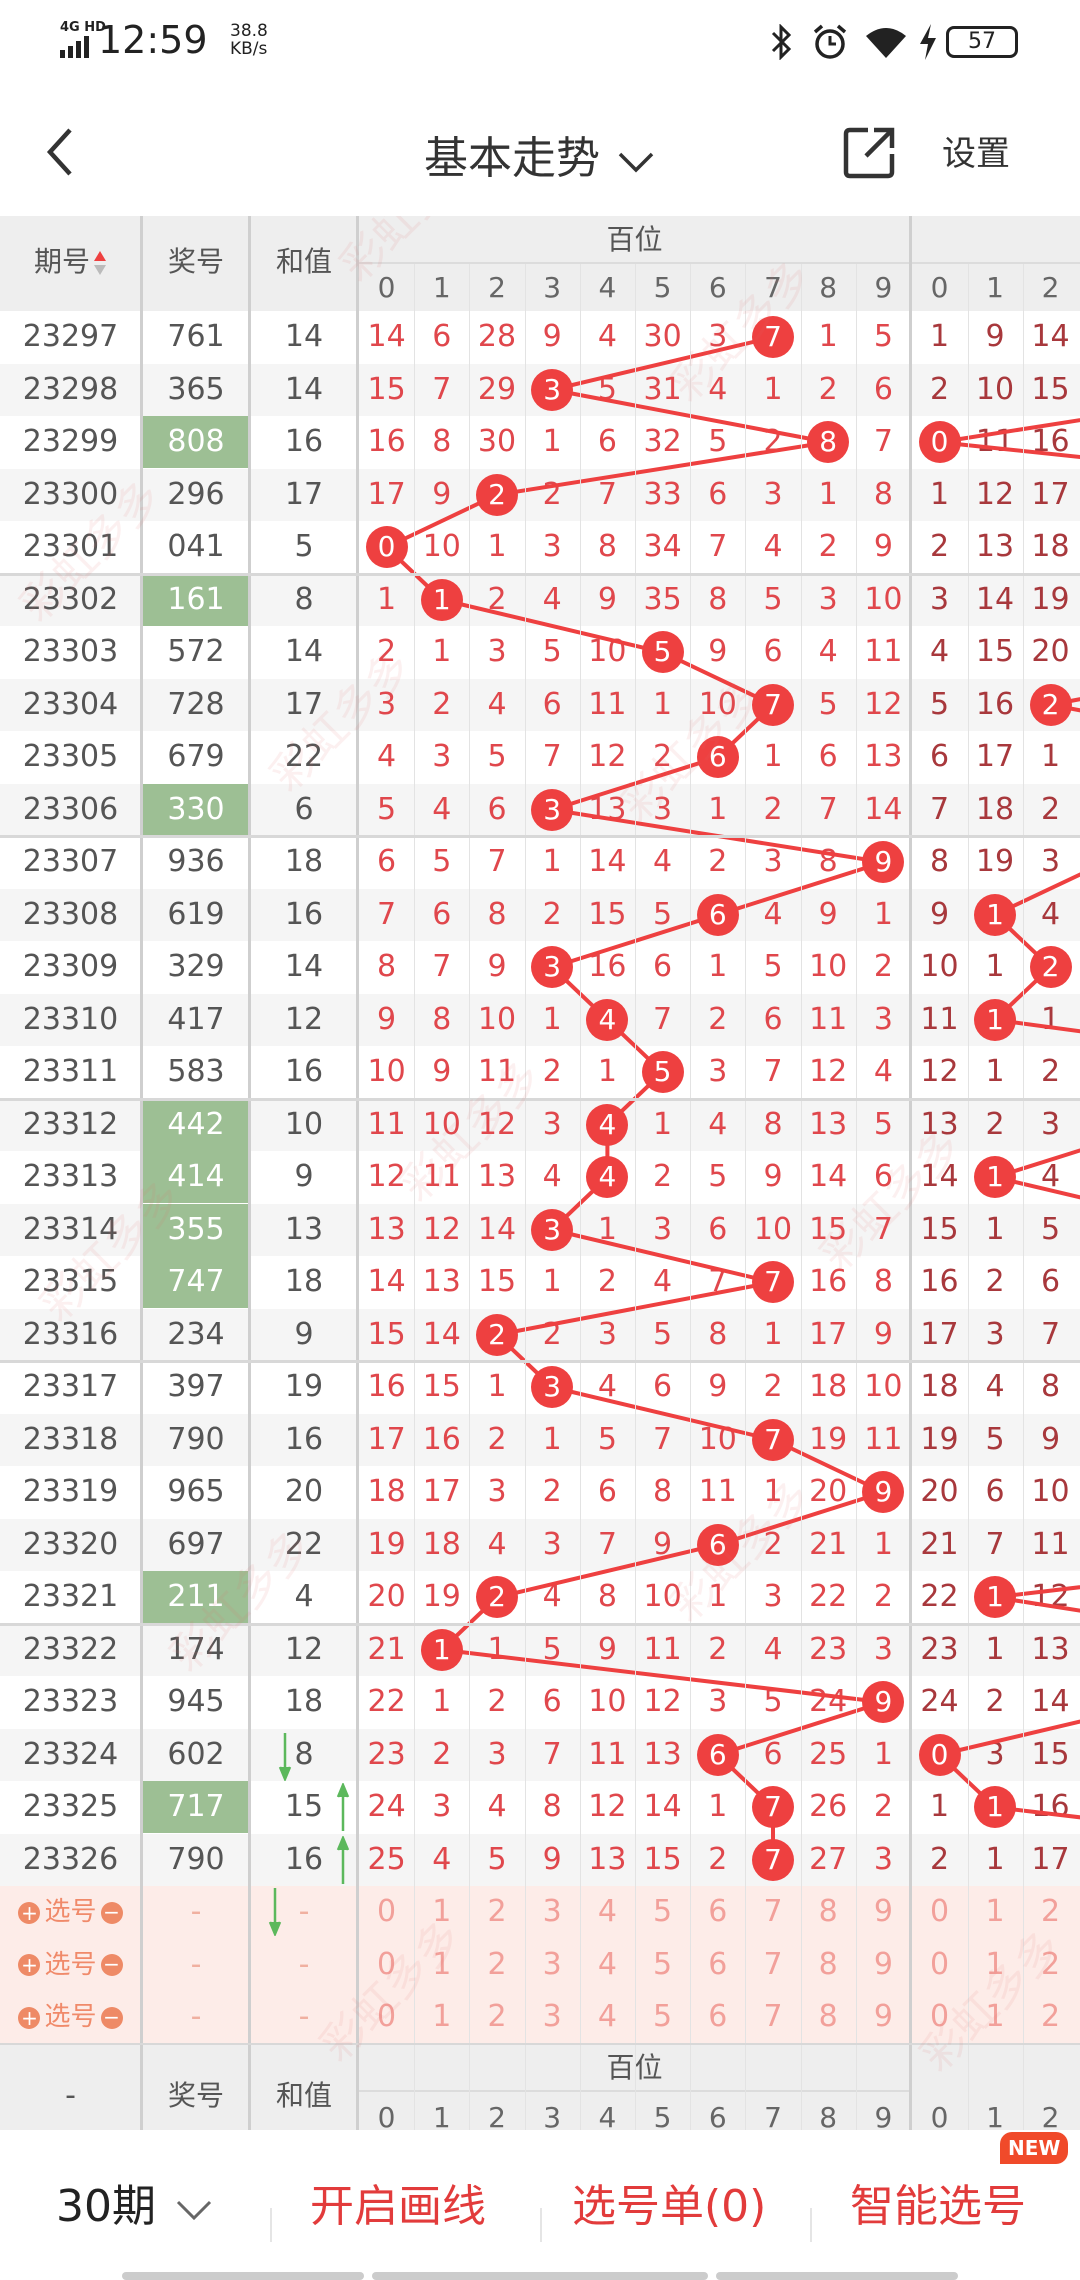 This screenshot has width=1080, height=2280. What do you see at coordinates (540, 337) in the screenshot?
I see `table-row: 23297 761 14 14 6 28 9 4 30 3 1 5 1 9 14` at bounding box center [540, 337].